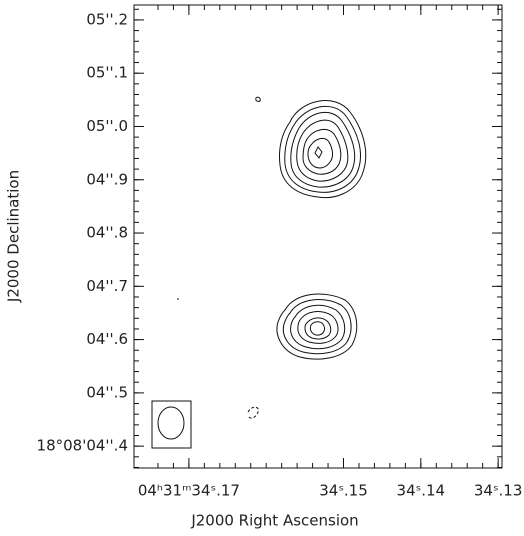 The image size is (524, 536). I want to click on x-tick-label: 04ʰ31ᵐ34ˢ.17, so click(189, 491).